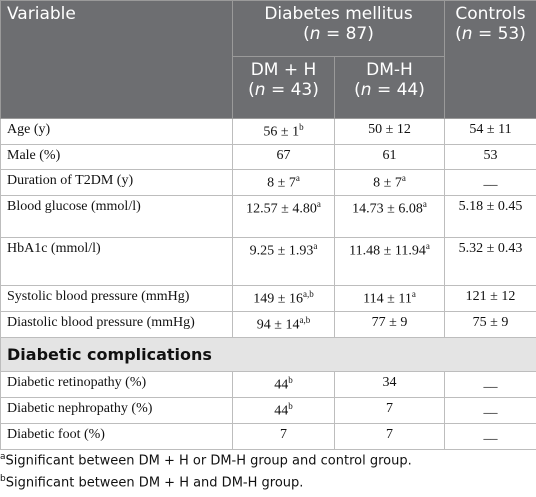 Image resolution: width=536 pixels, height=497 pixels. Describe the element at coordinates (491, 322) in the screenshot. I see `value-text: 75 ± 9` at that location.